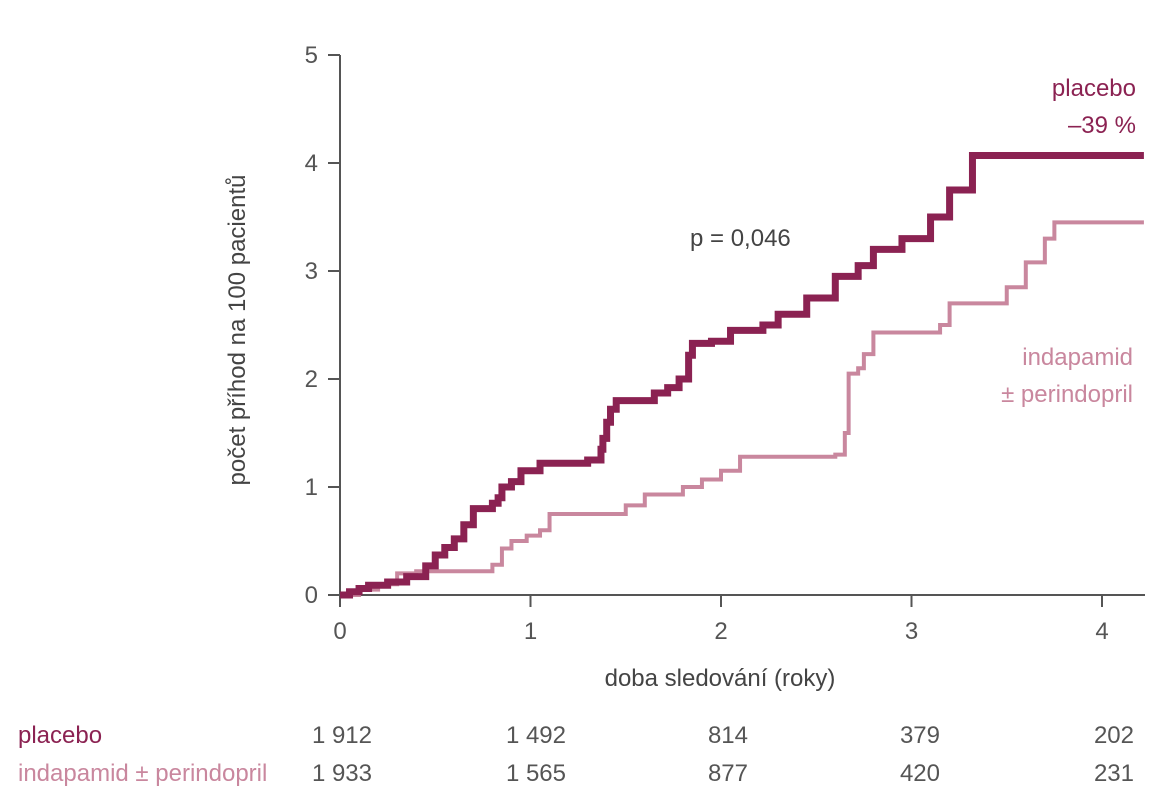 This screenshot has height=800, width=1169. I want to click on risk-cell: 202, so click(1113, 735).